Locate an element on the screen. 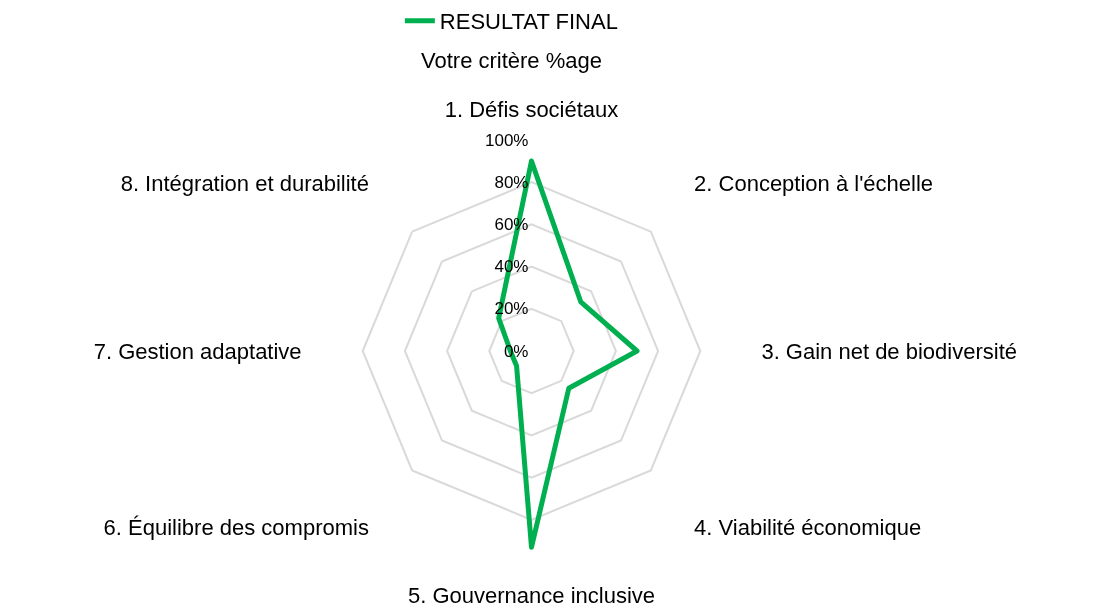  spoke-label: 7. Gestion adaptative is located at coordinates (197, 351).